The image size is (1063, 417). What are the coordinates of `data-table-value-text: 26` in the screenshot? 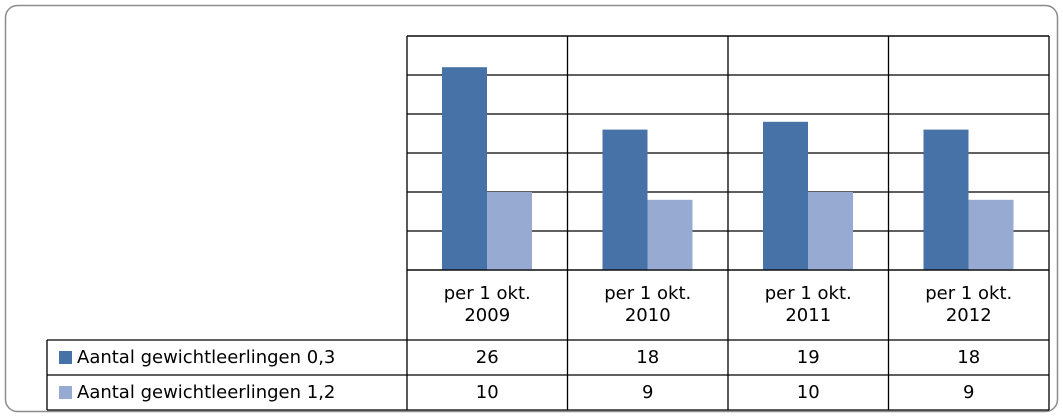 It's located at (487, 357).